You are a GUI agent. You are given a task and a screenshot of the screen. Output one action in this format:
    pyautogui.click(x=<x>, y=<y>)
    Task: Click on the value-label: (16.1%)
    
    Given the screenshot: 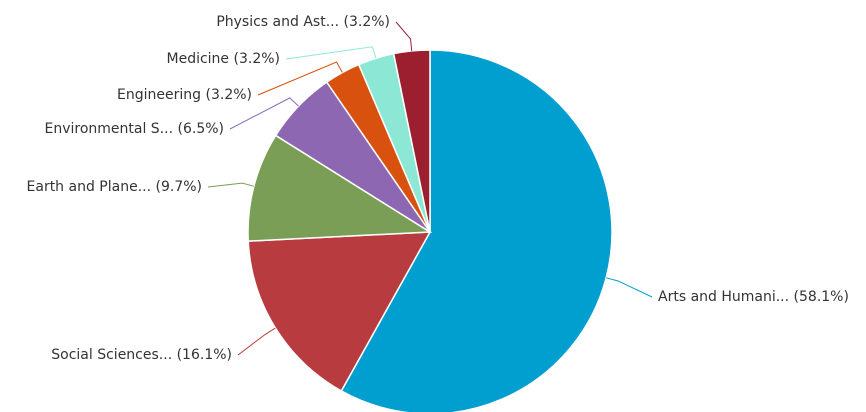 What is the action you would take?
    pyautogui.click(x=204, y=355)
    